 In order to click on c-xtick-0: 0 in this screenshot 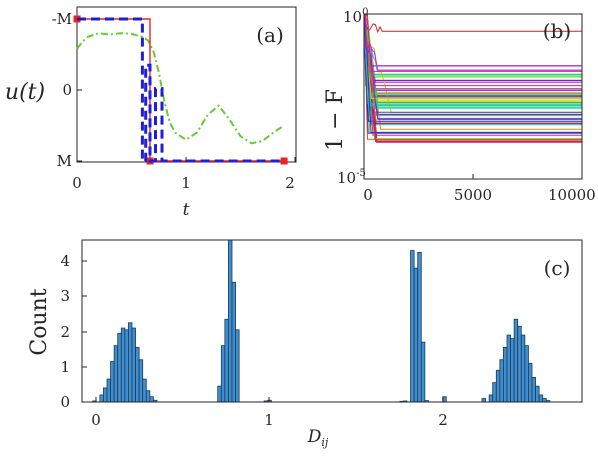, I will do `click(96, 420)`.